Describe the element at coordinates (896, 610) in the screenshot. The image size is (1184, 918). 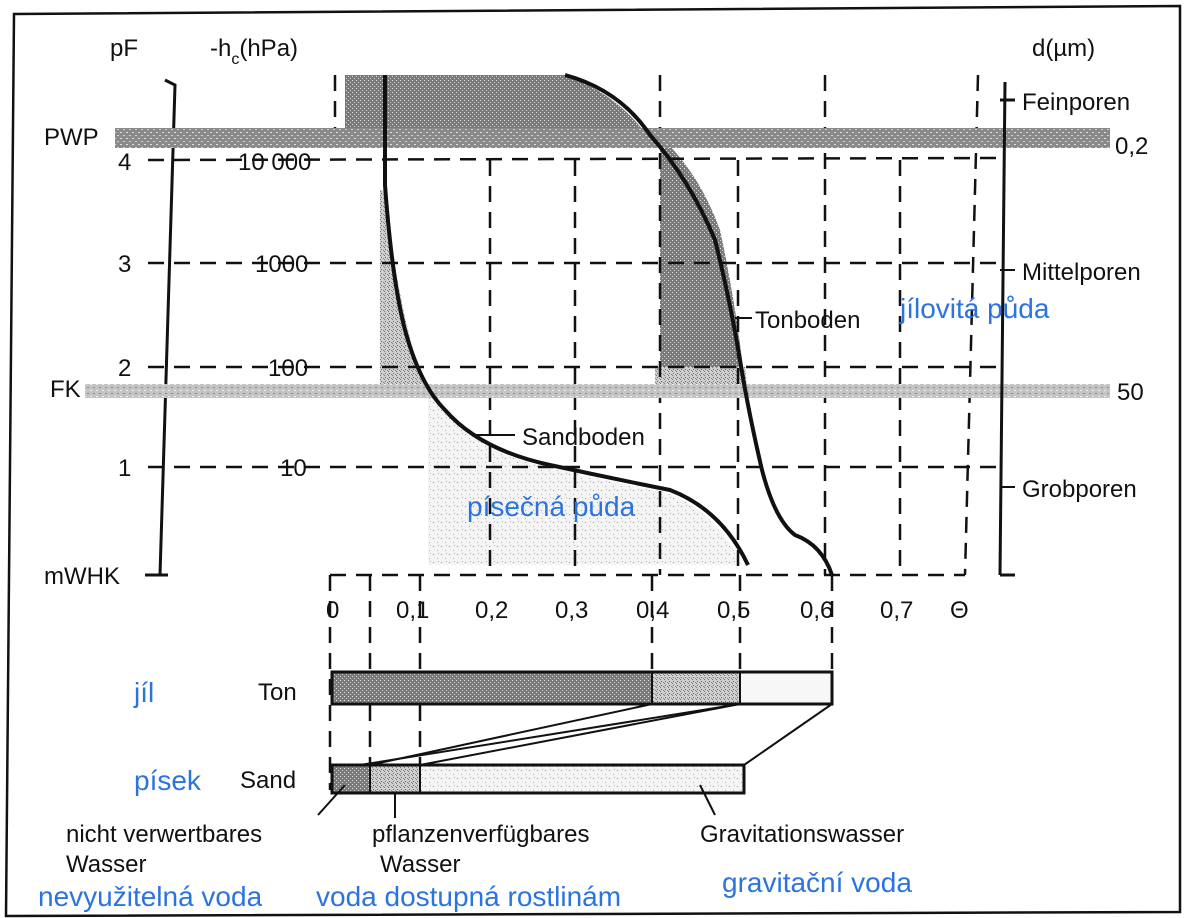
I see `x-tick-0-7: 0,7` at that location.